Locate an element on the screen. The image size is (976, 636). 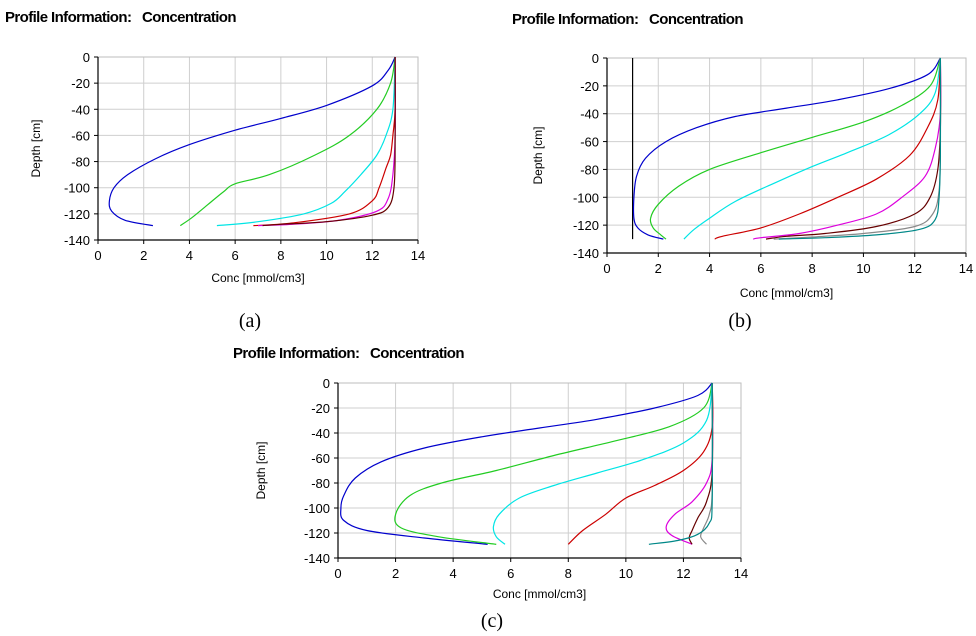
panel-caption: (c) is located at coordinates (492, 621).